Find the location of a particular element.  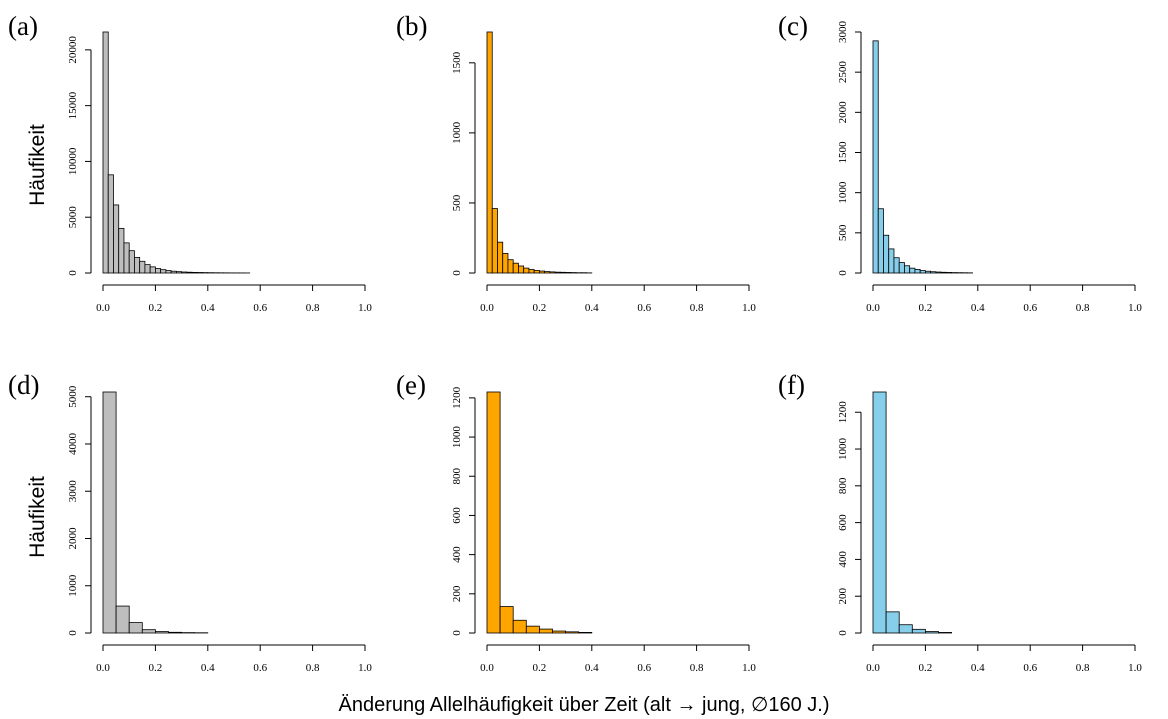

y-tick-label: 800 is located at coordinates (843, 485).